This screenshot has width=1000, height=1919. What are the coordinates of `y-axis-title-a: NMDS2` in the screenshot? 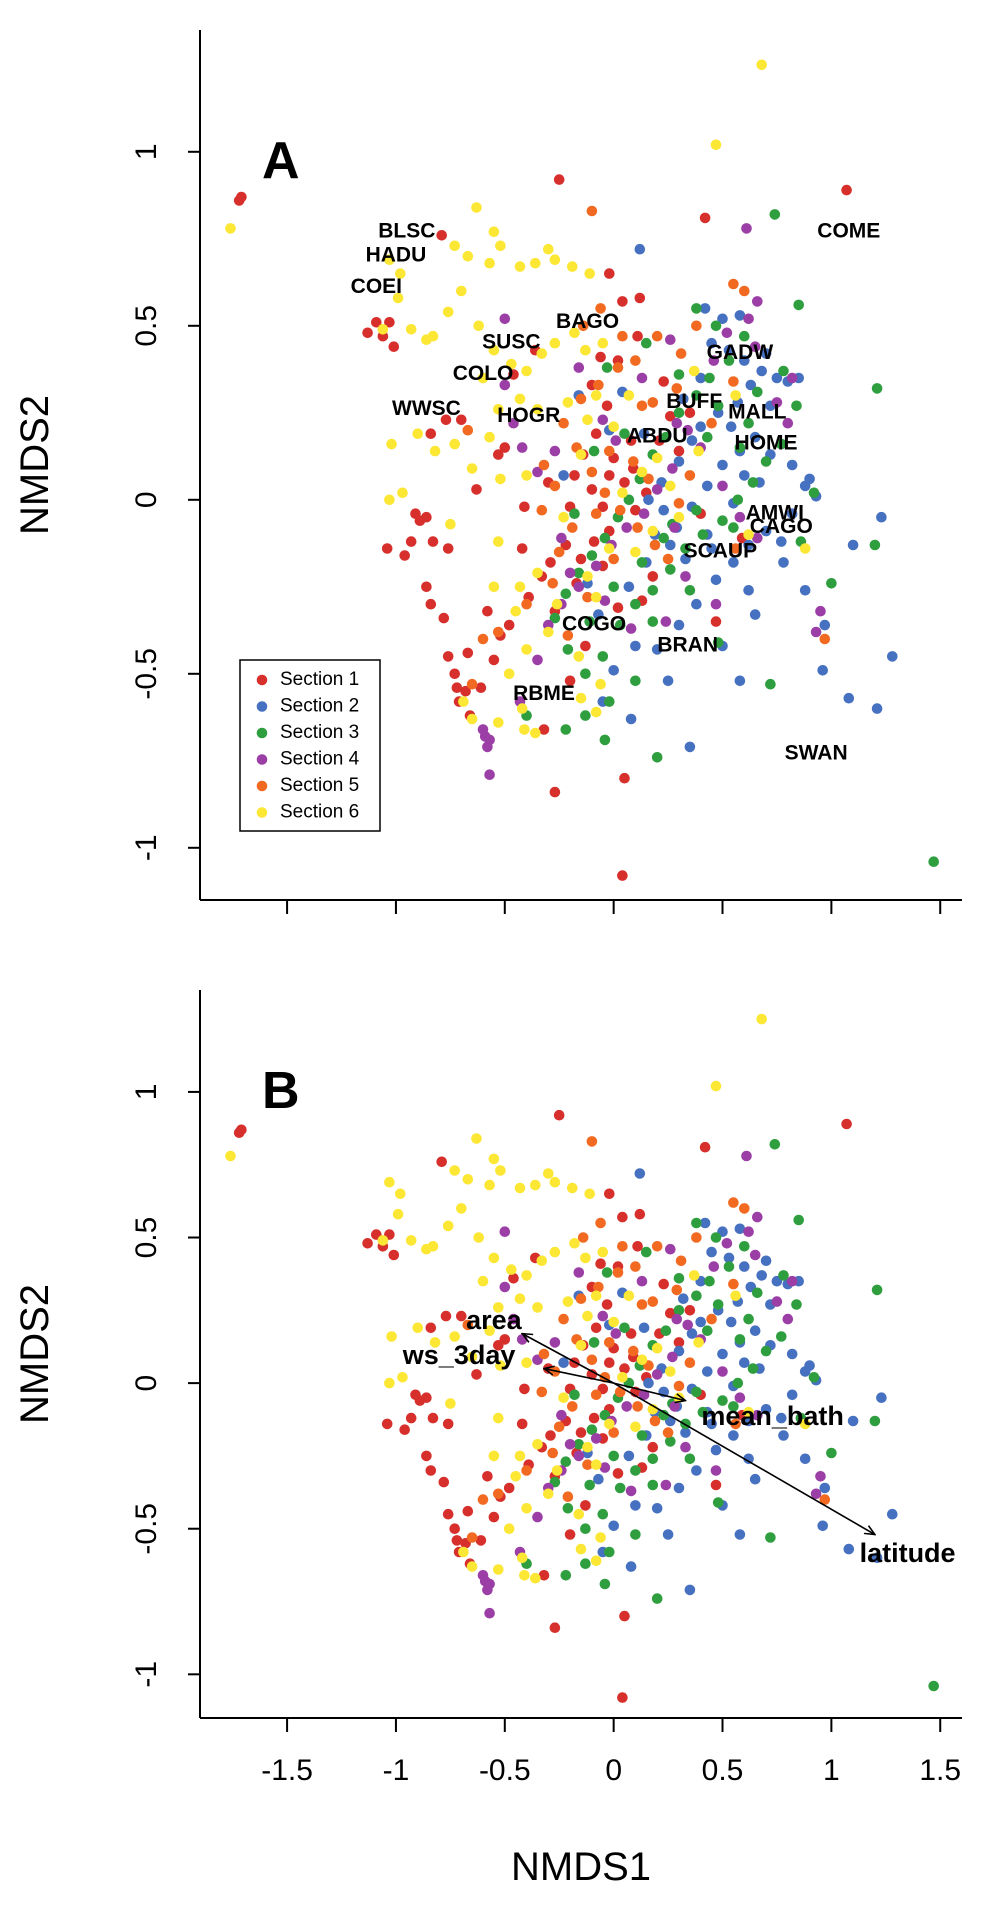 It's located at (35, 465).